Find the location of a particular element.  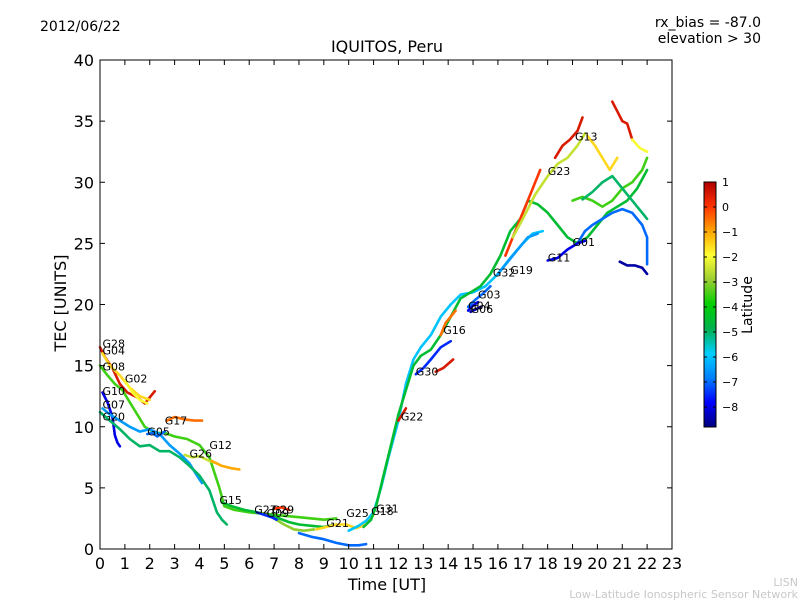

satellite-label-g08: G08 is located at coordinates (114, 367).